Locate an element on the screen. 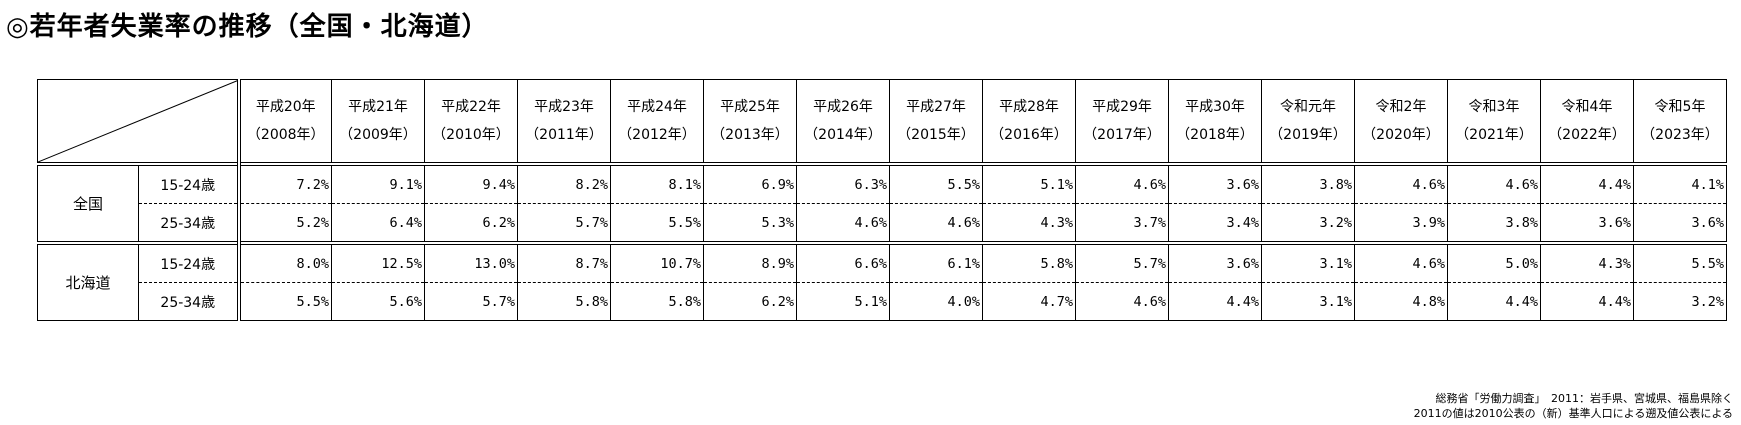 This screenshot has width=1741, height=425. year-header: 平成21年 （2009年） is located at coordinates (378, 122).